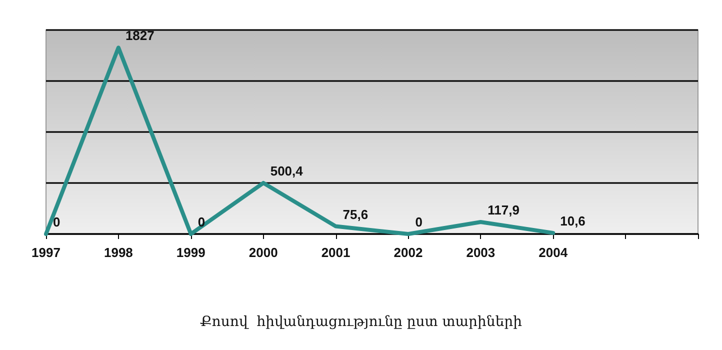  What do you see at coordinates (263, 252) in the screenshot?
I see `x-tick-label: 2000` at bounding box center [263, 252].